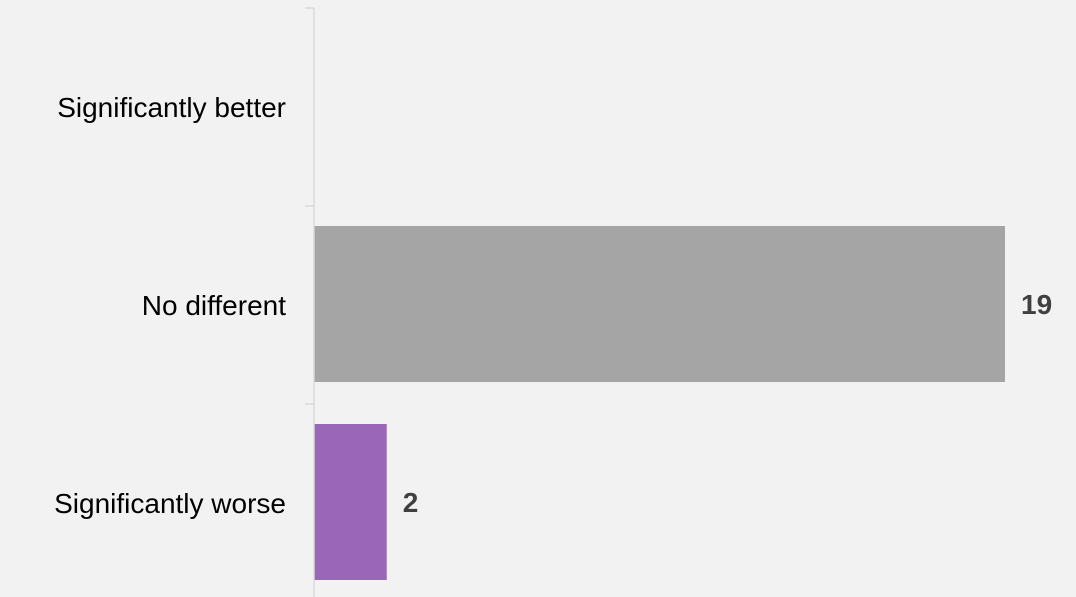 The image size is (1076, 597). I want to click on data-label: 2, so click(411, 502).